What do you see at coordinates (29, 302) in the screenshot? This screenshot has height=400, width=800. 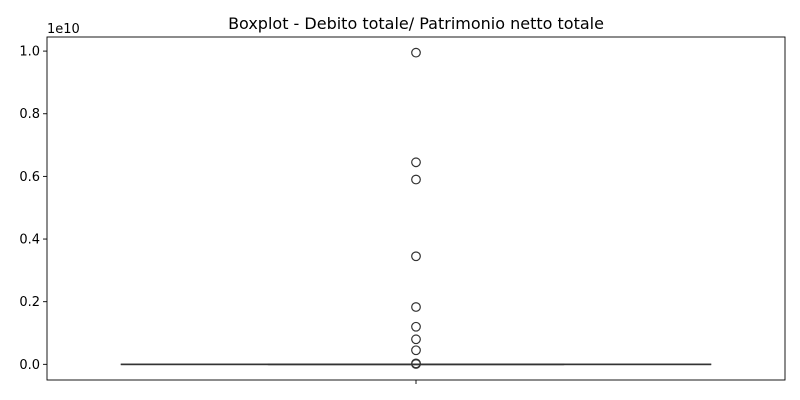 I see `y-tick-label: 0.2` at bounding box center [29, 302].